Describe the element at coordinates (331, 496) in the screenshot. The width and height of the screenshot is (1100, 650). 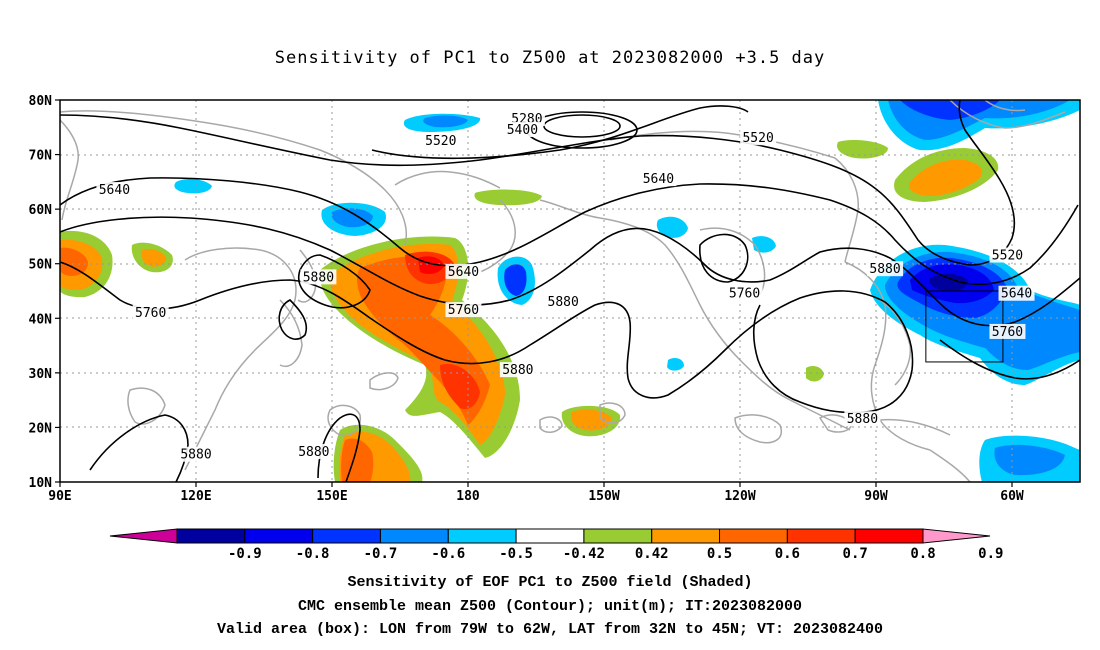
I see `lon-label: 150E` at that location.